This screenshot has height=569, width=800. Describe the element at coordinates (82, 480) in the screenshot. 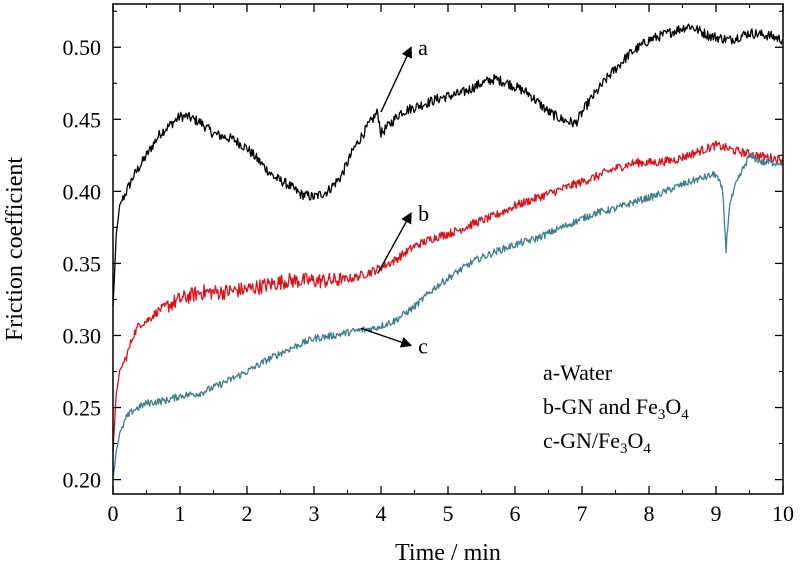

I see `y-tick-label: 0.20` at that location.